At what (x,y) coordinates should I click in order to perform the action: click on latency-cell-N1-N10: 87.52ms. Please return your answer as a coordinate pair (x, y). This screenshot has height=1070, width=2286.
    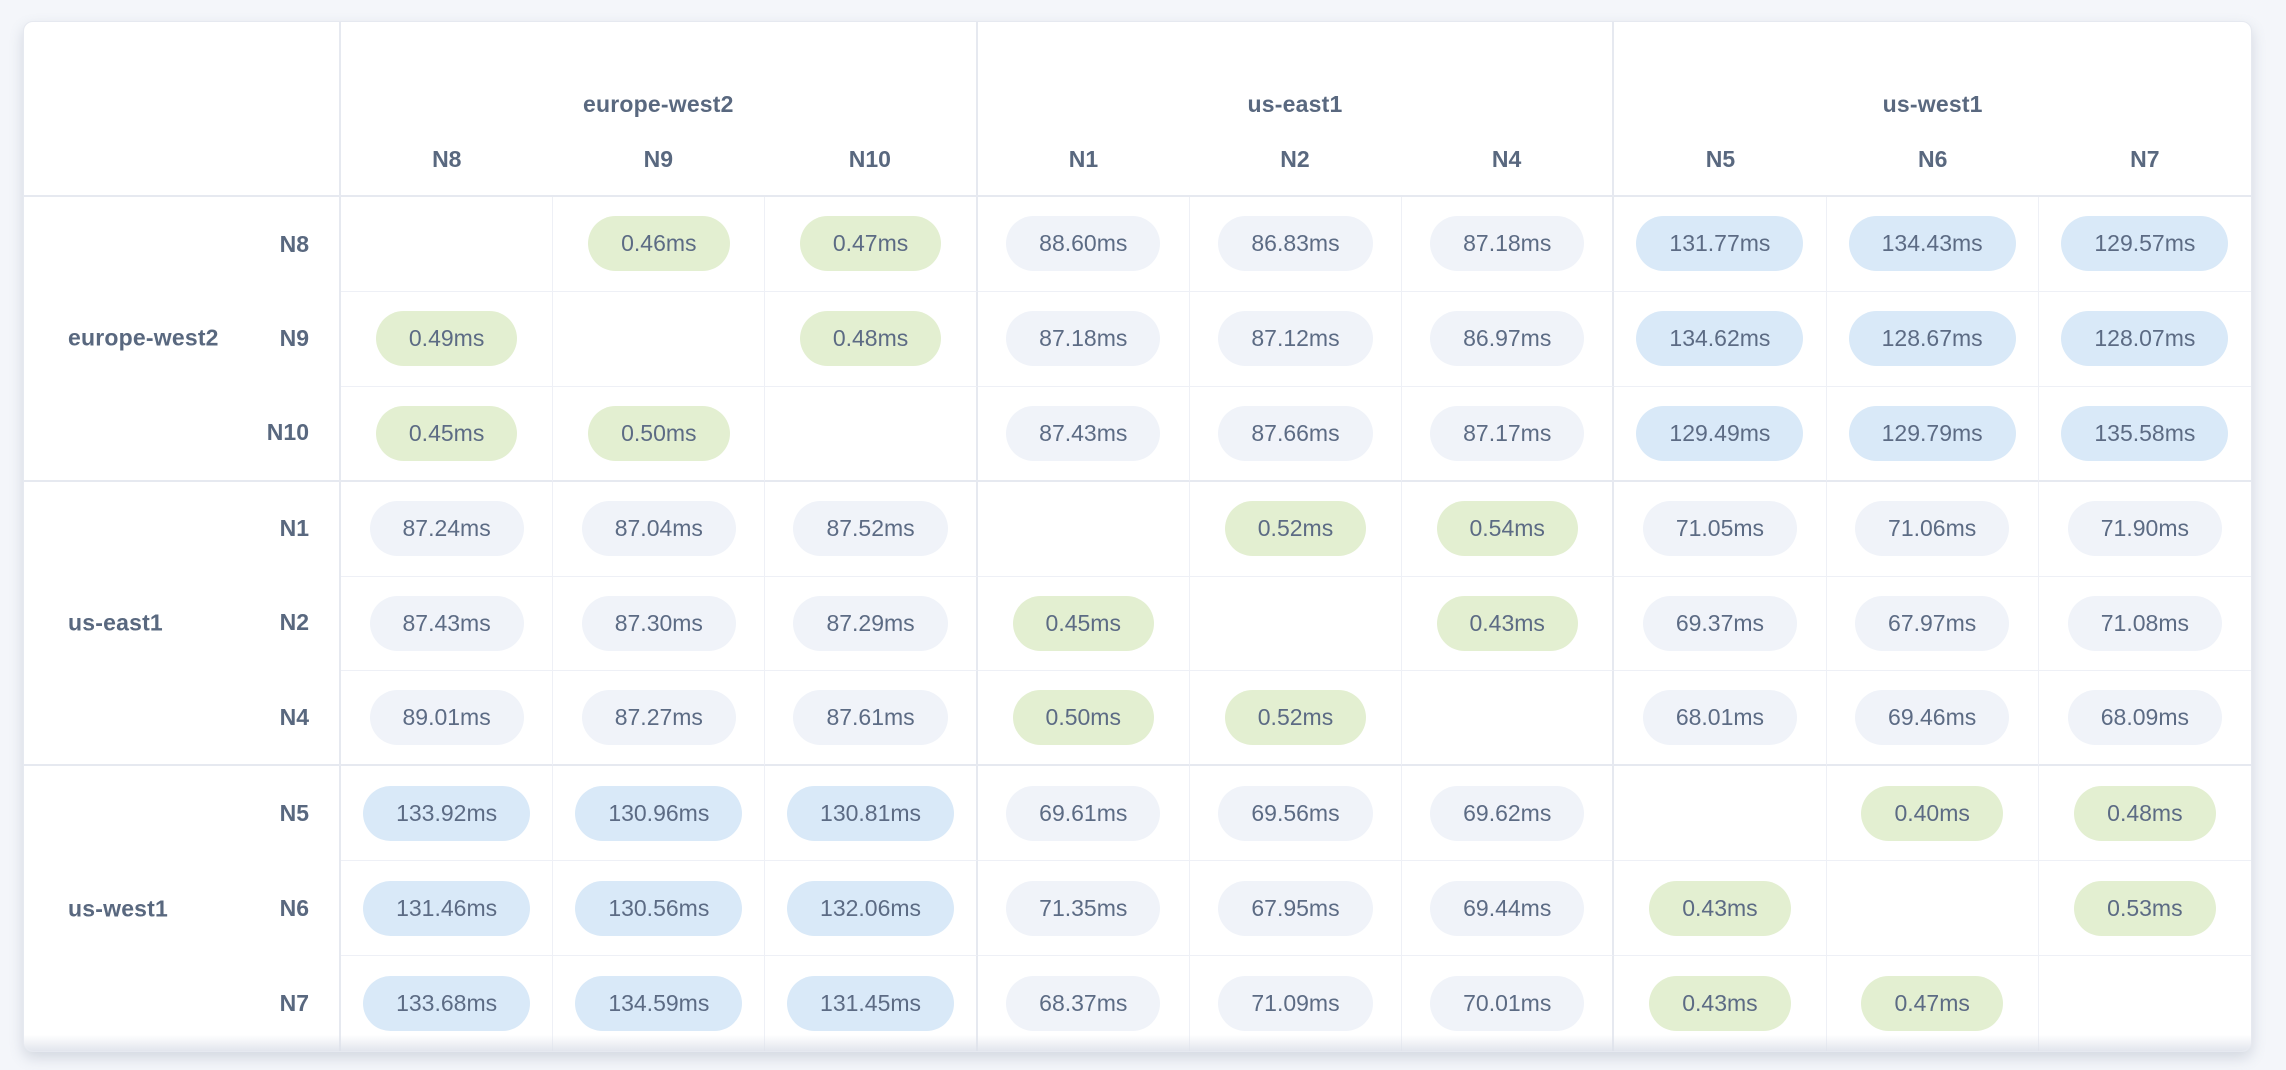
    Looking at the image, I should click on (871, 529).